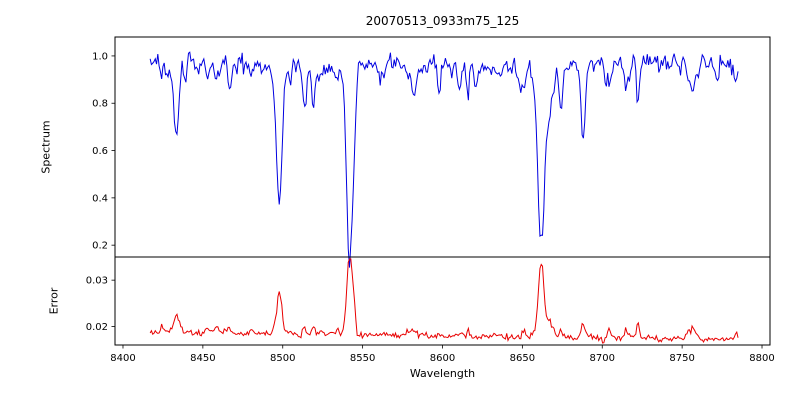 This screenshot has height=400, width=800. Describe the element at coordinates (442, 21) in the screenshot. I see `chart-title: 20070513_0933m75_125` at that location.